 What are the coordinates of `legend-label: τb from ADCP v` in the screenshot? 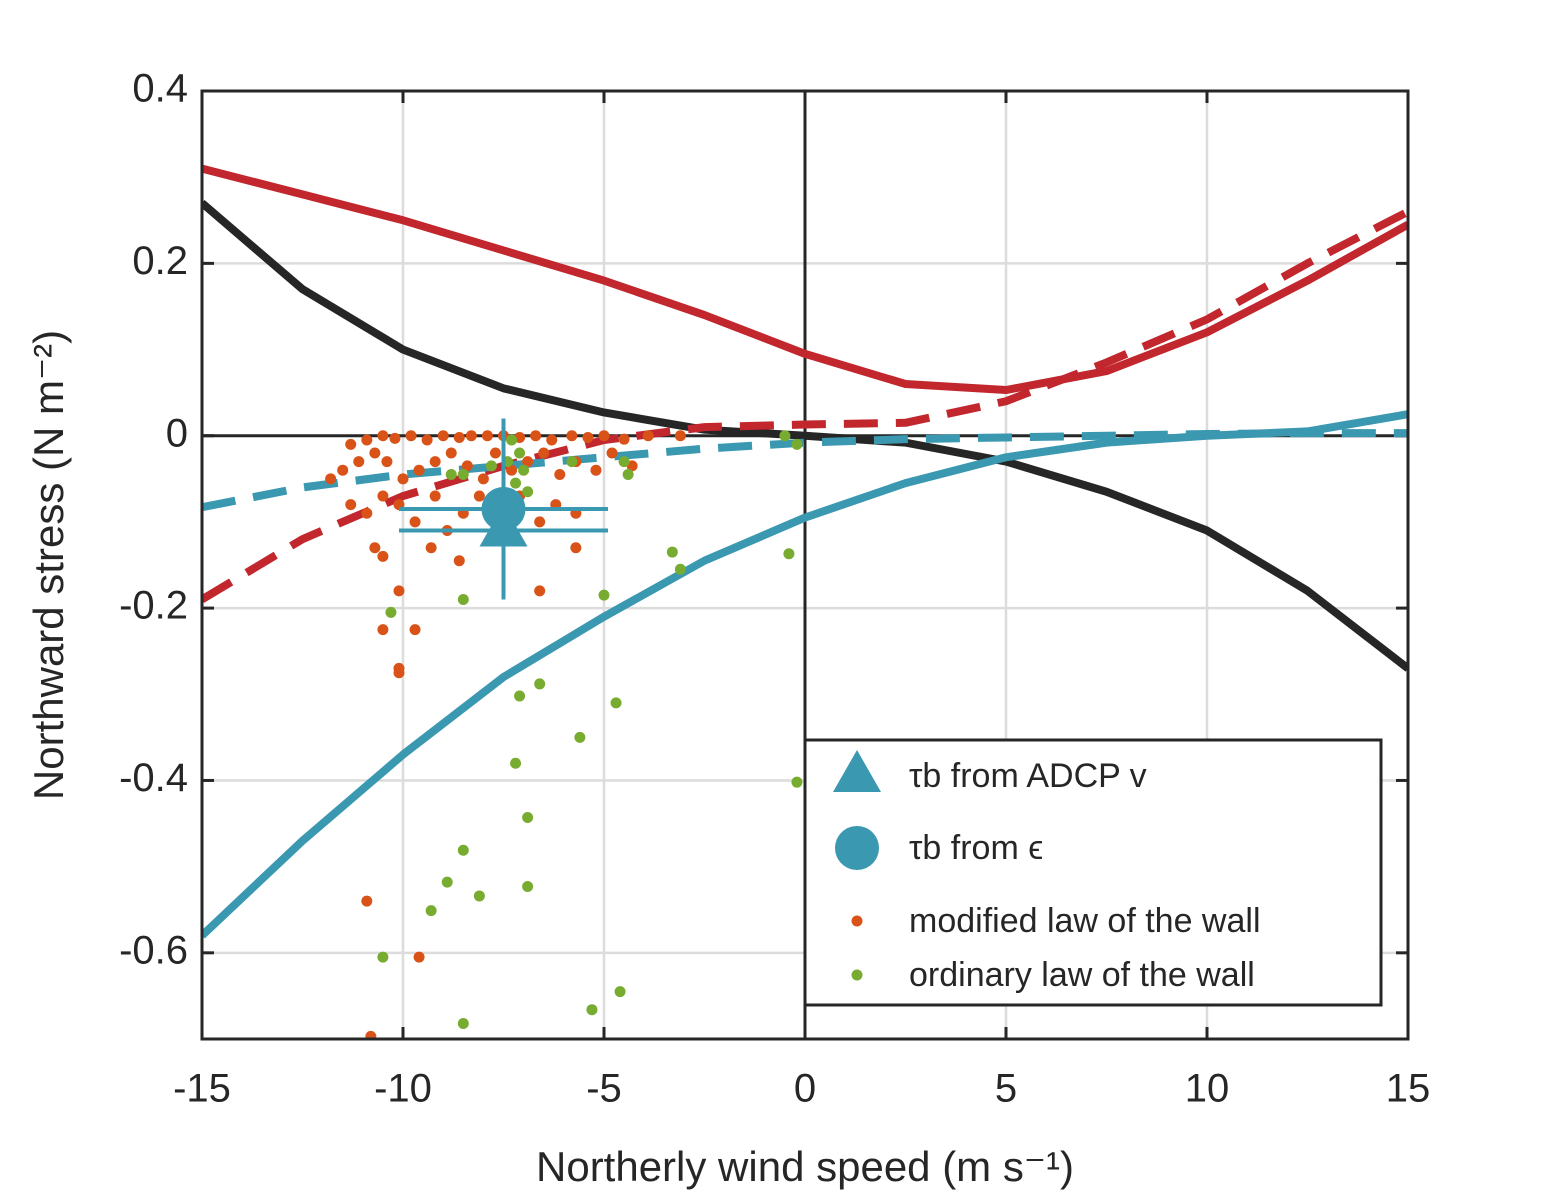 It's located at (1028, 776).